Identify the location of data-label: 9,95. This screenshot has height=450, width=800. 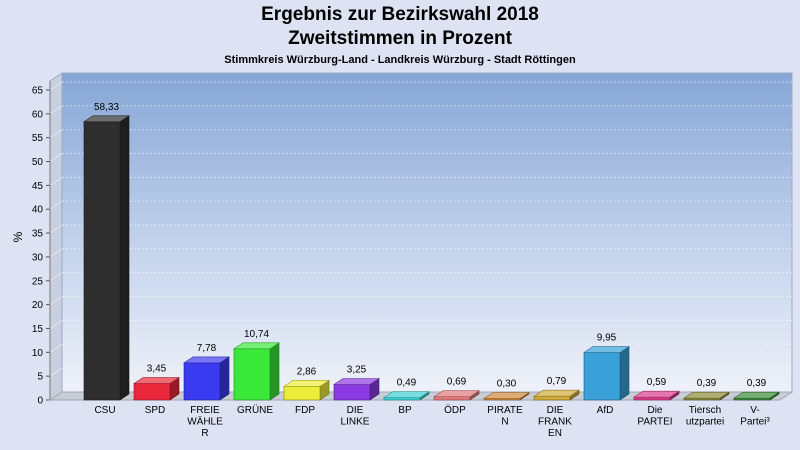
(607, 338).